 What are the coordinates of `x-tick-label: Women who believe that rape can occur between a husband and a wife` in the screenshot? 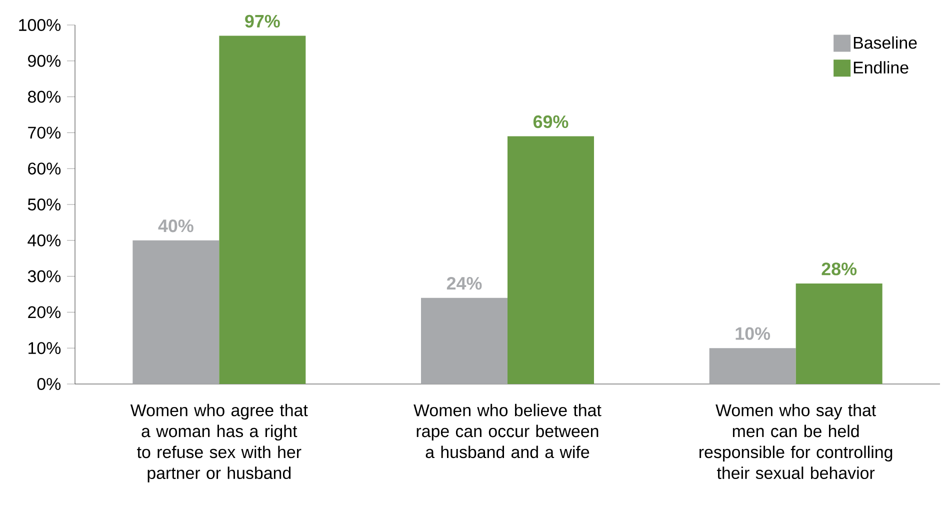 It's located at (508, 431).